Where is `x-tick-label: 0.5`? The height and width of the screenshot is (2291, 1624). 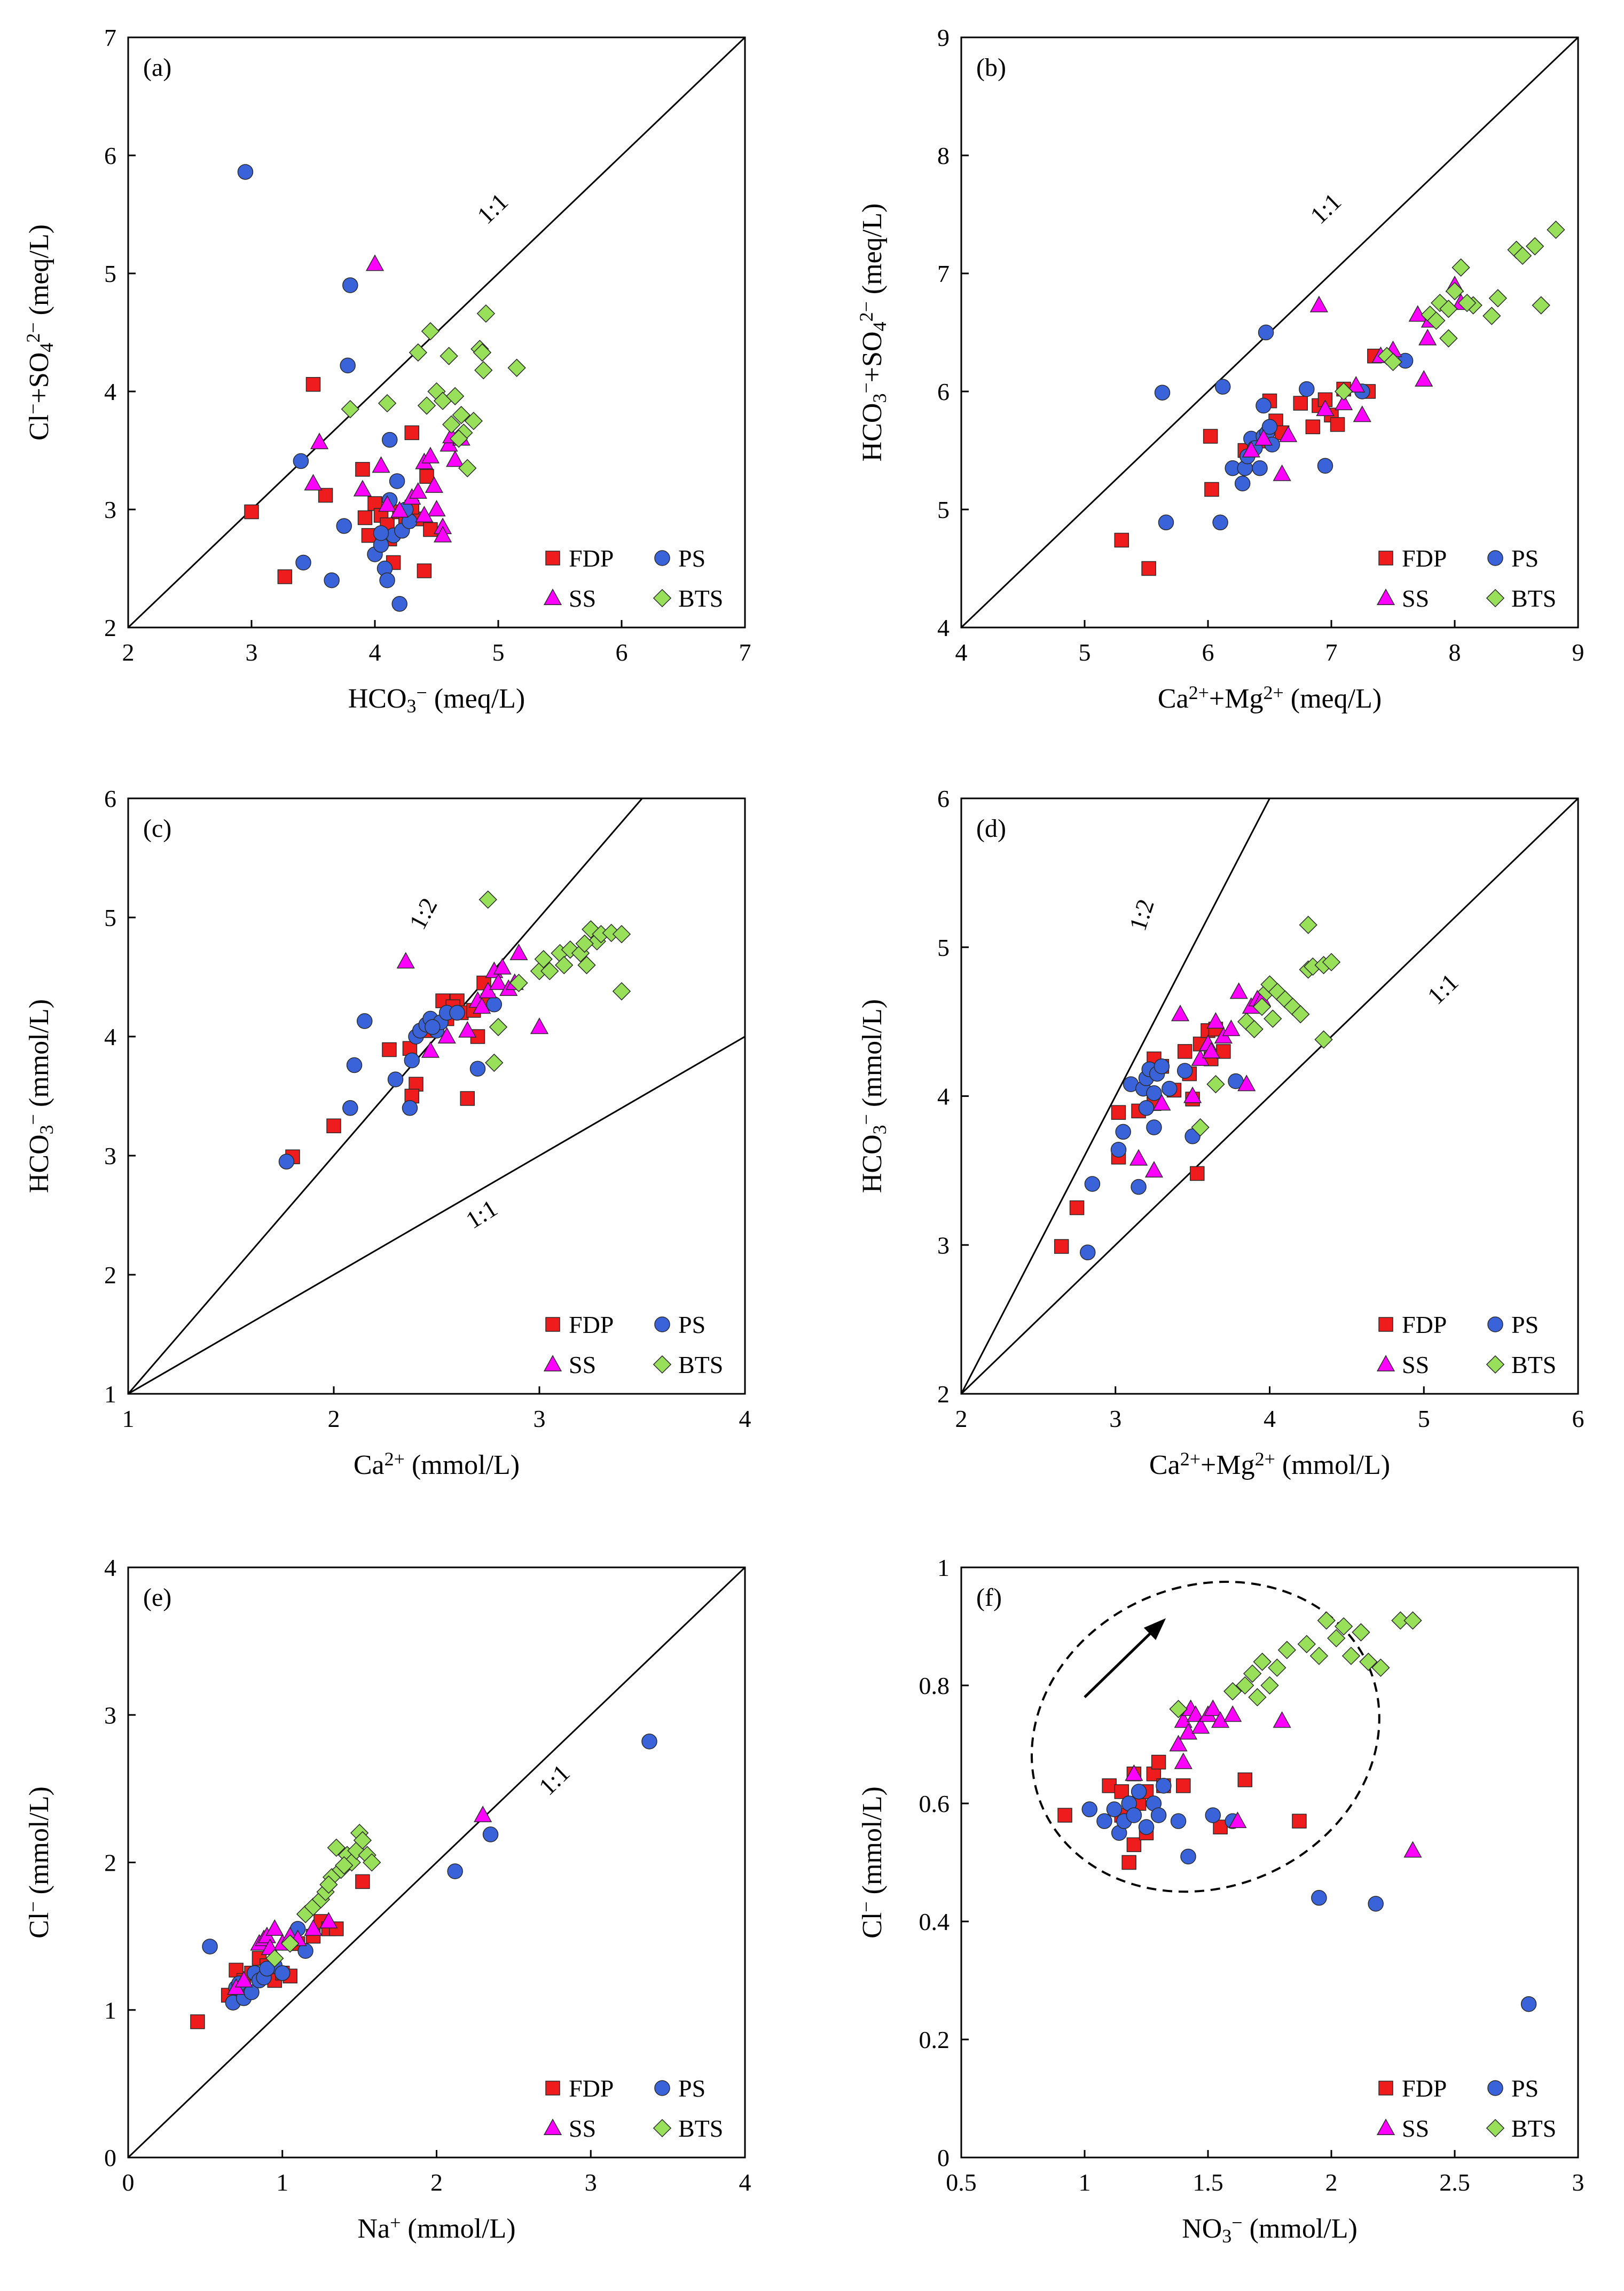 x-tick-label: 0.5 is located at coordinates (961, 2182).